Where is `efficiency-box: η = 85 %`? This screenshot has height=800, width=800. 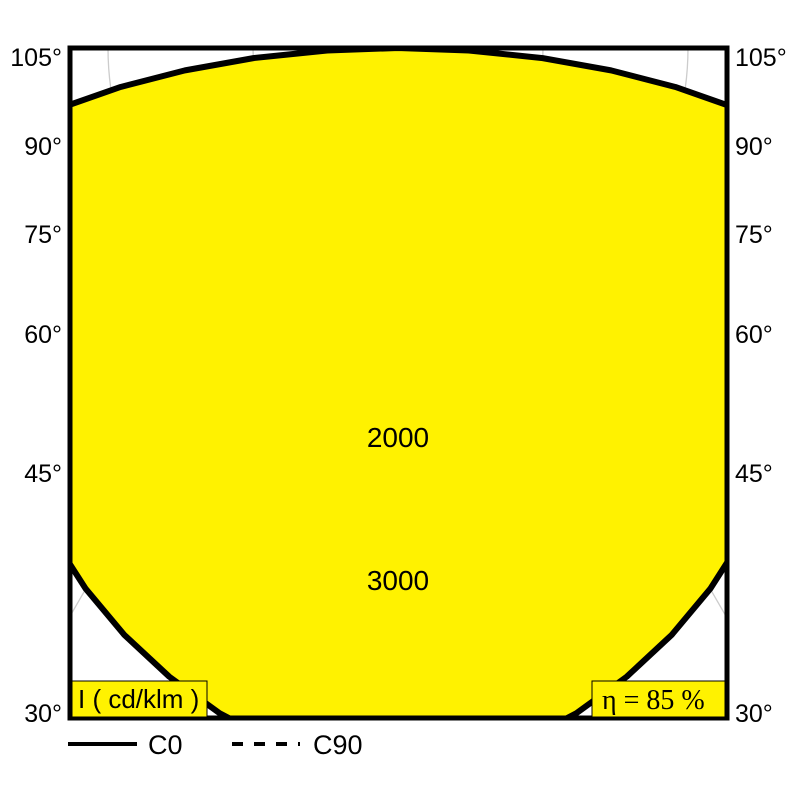
efficiency-box: η = 85 % is located at coordinates (658, 699).